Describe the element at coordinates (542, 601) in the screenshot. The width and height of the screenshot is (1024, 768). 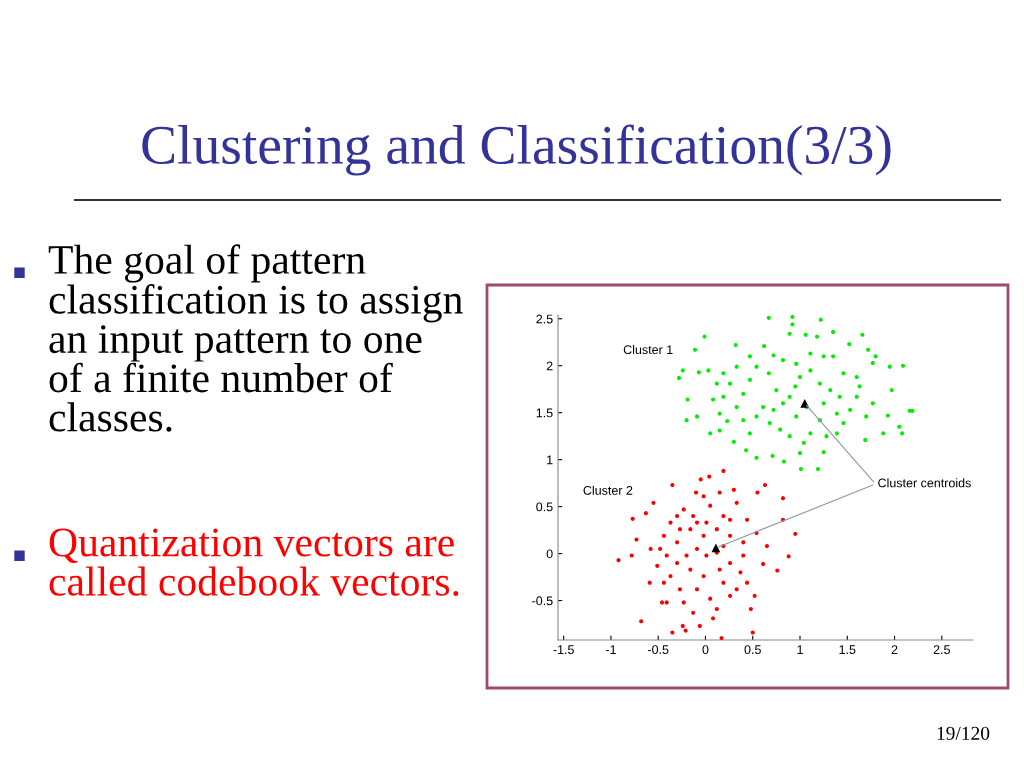
I see `y-tick-label: -0.5` at that location.